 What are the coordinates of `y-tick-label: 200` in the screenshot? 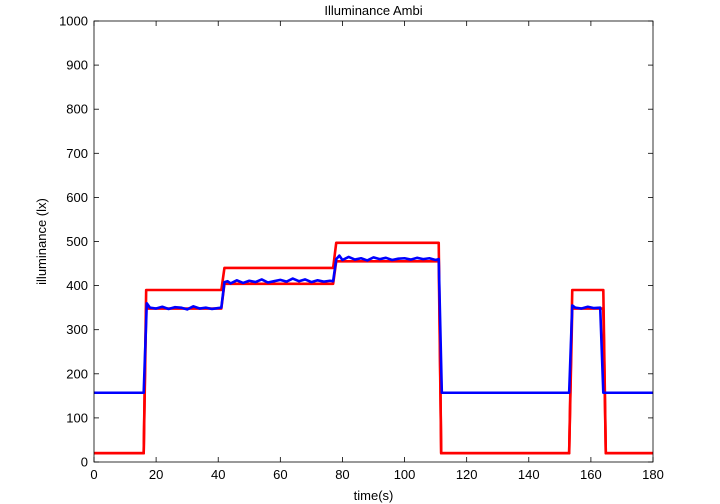 It's located at (77, 373).